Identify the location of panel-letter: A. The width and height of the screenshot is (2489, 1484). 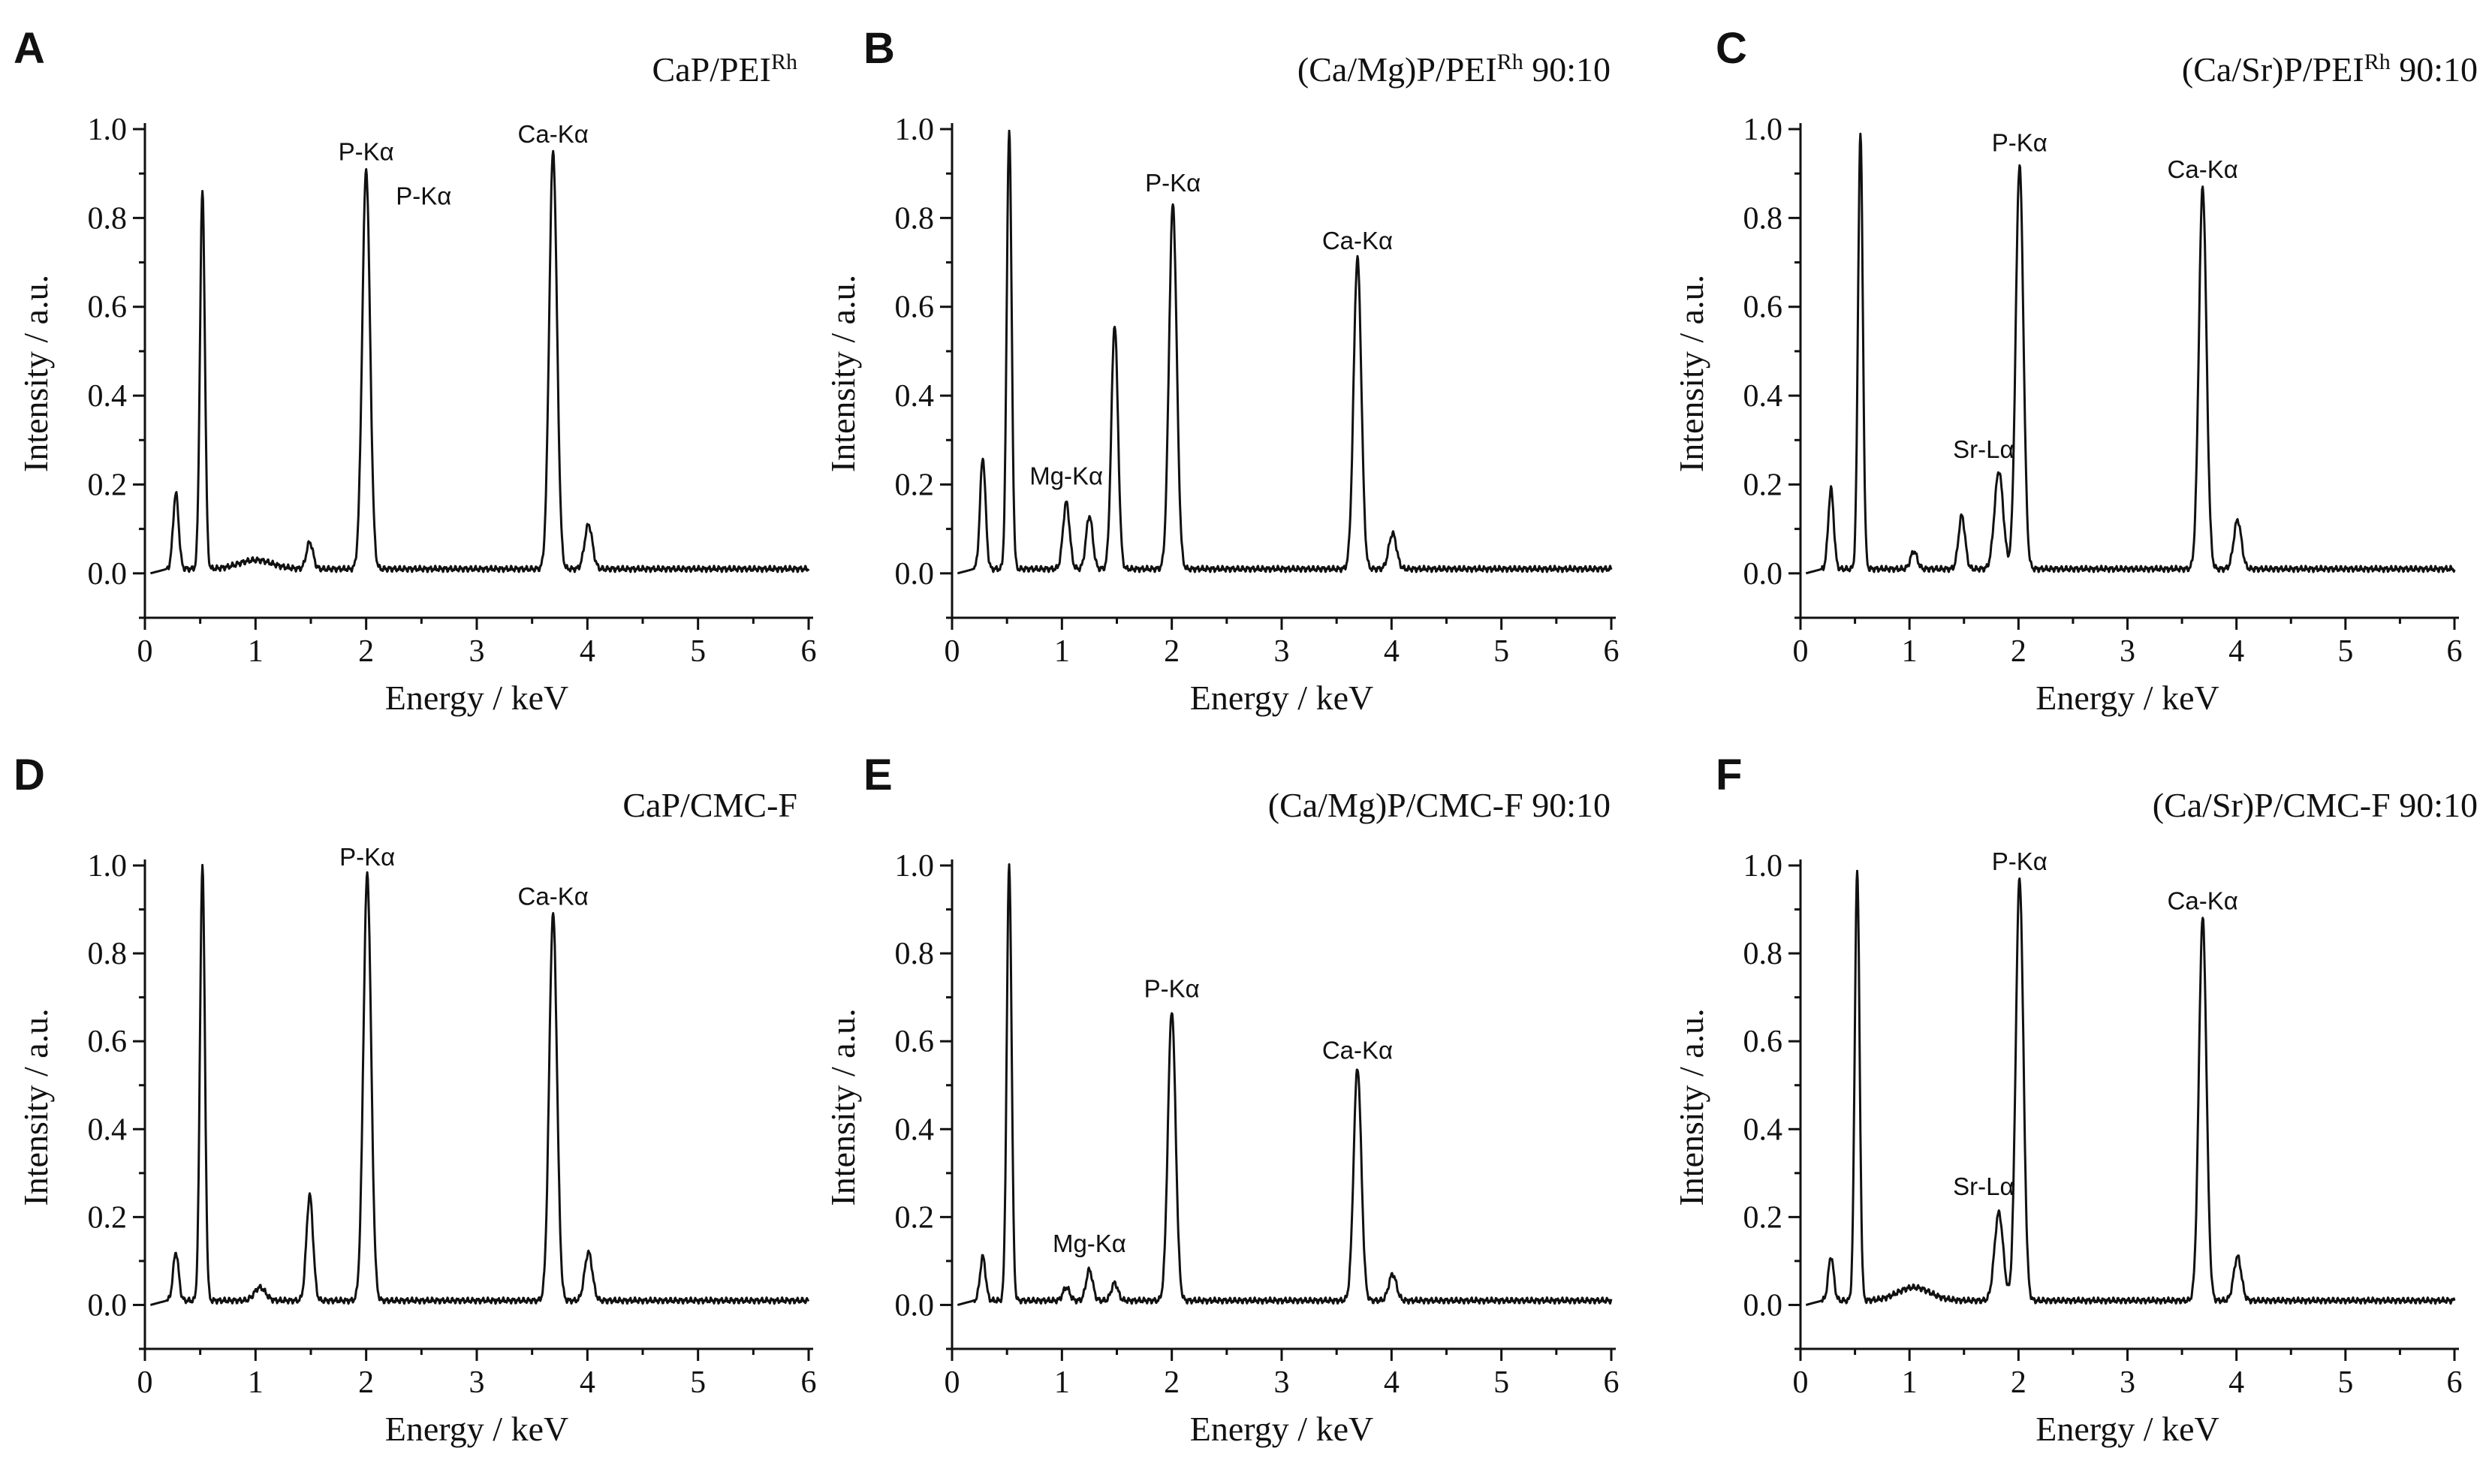
(29, 48).